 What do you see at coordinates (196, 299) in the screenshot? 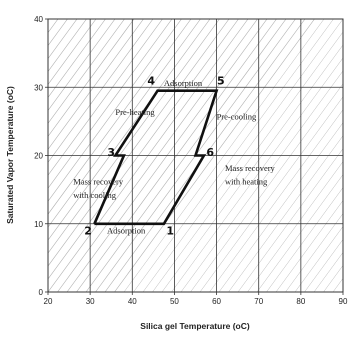
I see `x-axis-ticks: 20 30 40 50 60 70 80 90` at bounding box center [196, 299].